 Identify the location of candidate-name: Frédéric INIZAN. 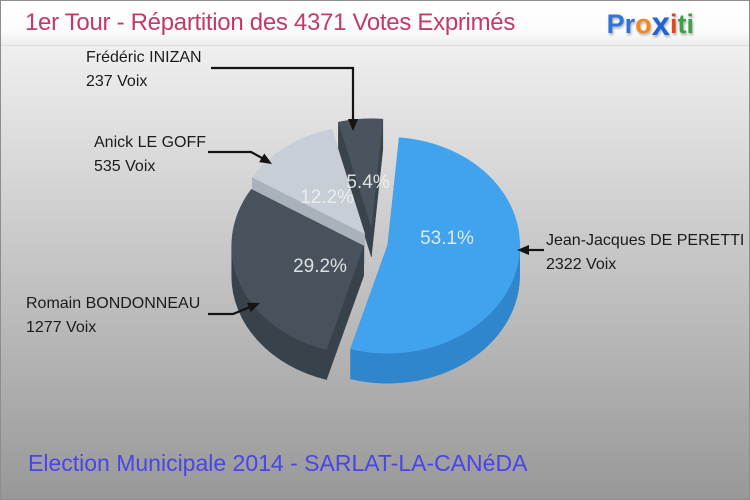
(144, 57).